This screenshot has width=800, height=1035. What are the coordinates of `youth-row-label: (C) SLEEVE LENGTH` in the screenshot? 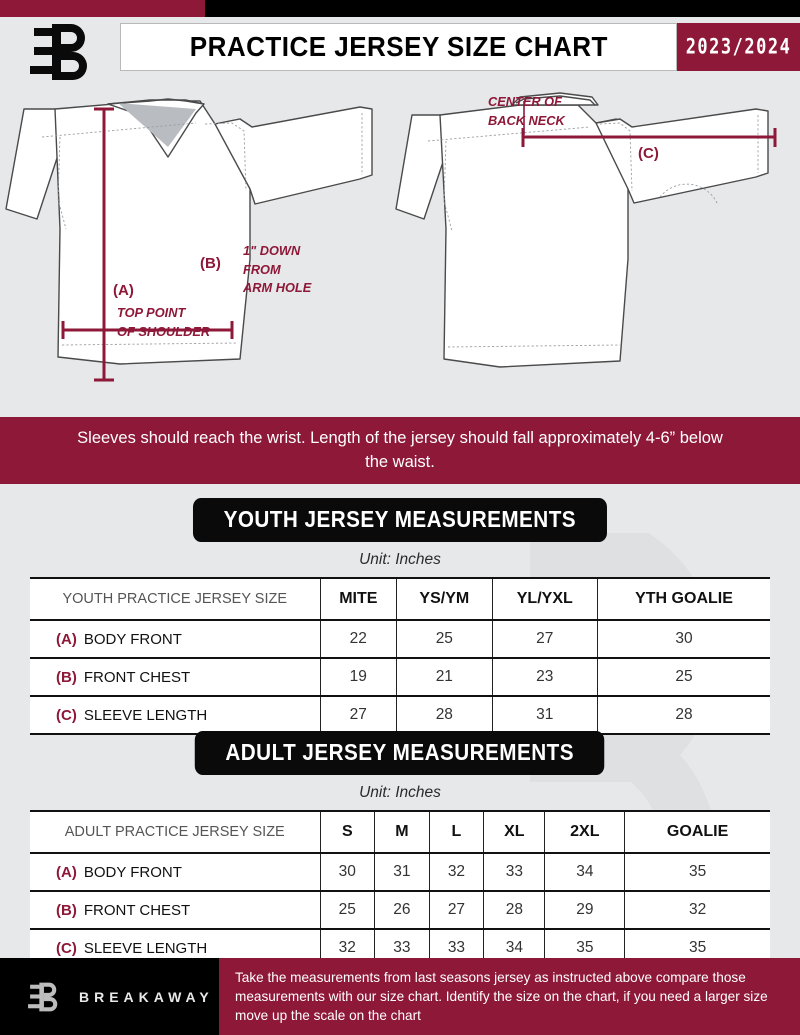 It's located at (175, 715).